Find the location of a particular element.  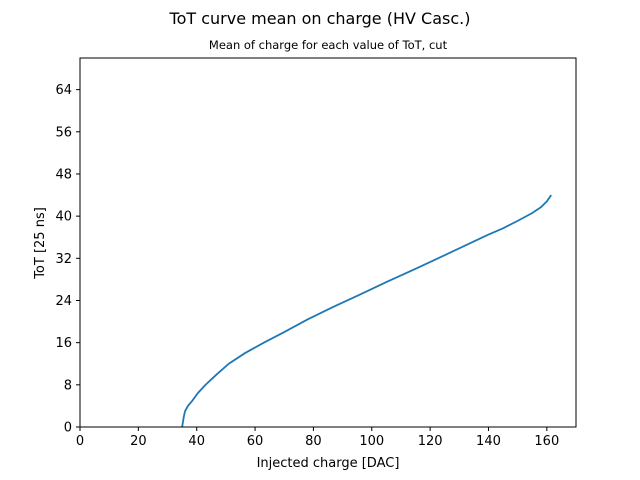

x-tick-label: 120 is located at coordinates (430, 441).